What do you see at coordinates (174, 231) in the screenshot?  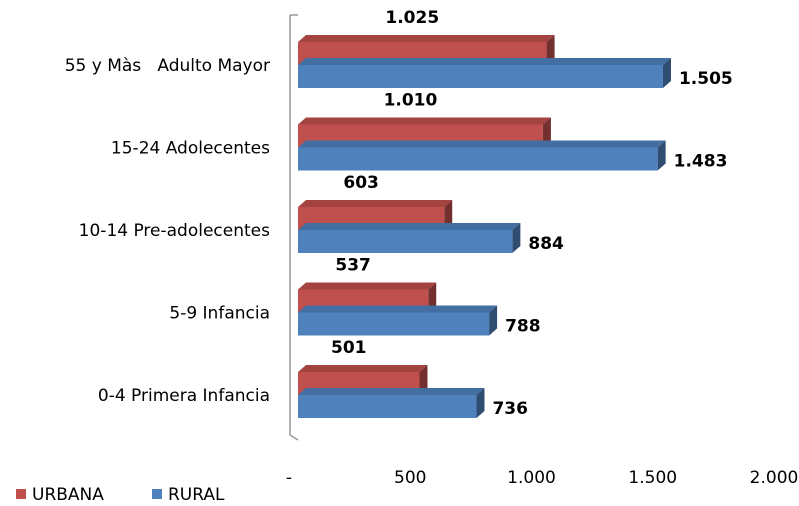 I see `y-tick-label: 10-14 Pre-adolecentes` at bounding box center [174, 231].